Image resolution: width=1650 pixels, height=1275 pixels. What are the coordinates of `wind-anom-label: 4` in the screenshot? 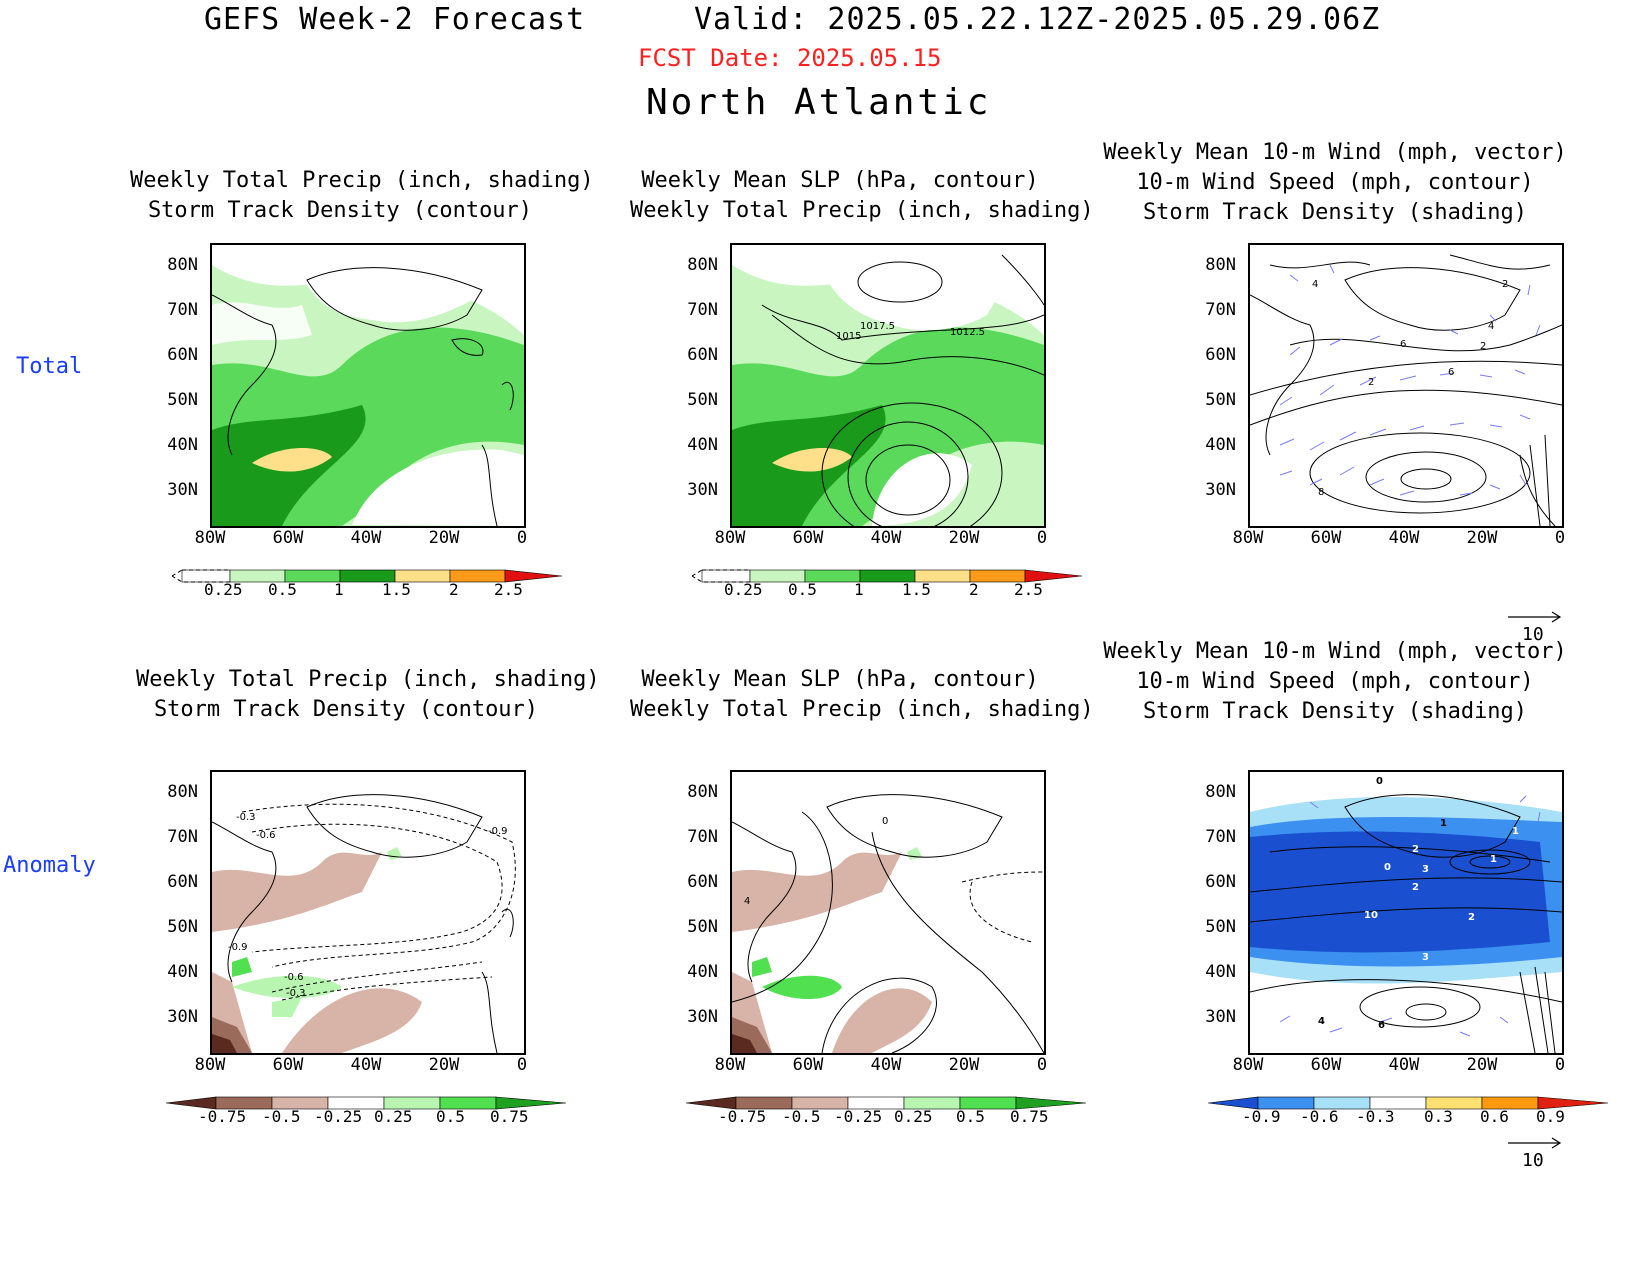 It's located at (1321, 1021).